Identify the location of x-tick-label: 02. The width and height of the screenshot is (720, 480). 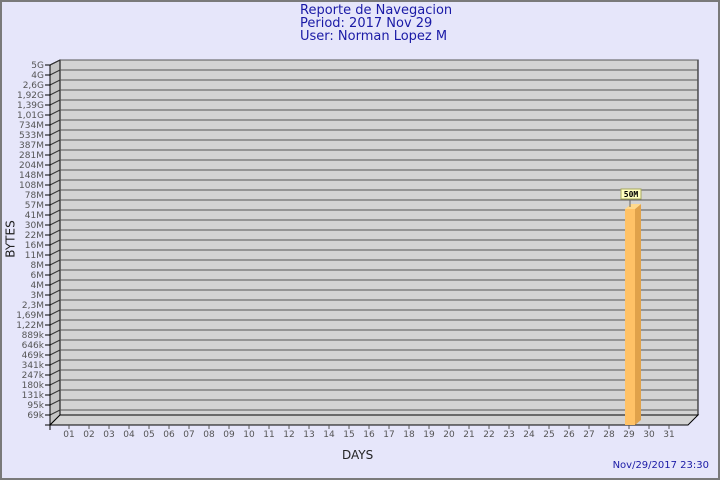
(88, 435).